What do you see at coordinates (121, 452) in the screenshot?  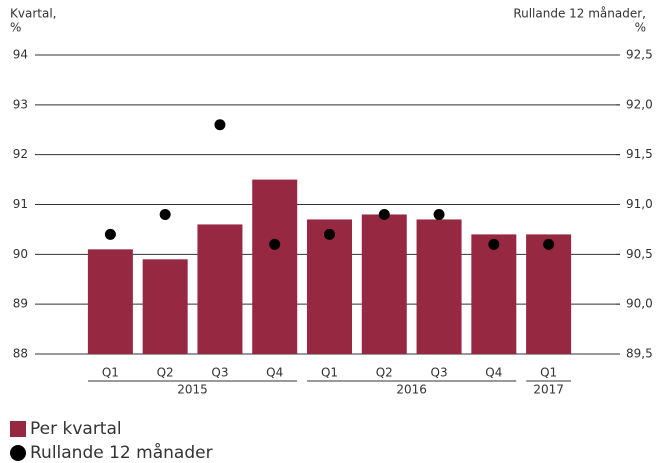 I see `legend-label: Rullande 12 månader` at bounding box center [121, 452].